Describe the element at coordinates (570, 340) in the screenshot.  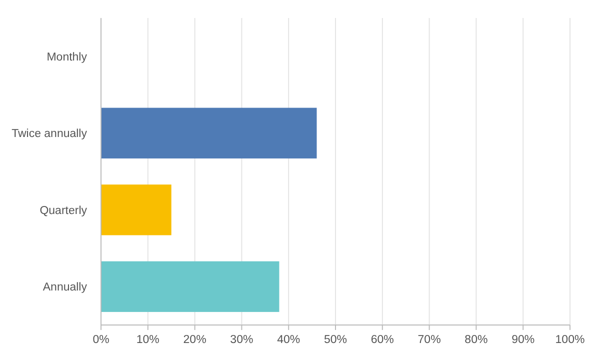
I see `x-tick-label: 100%` at that location.